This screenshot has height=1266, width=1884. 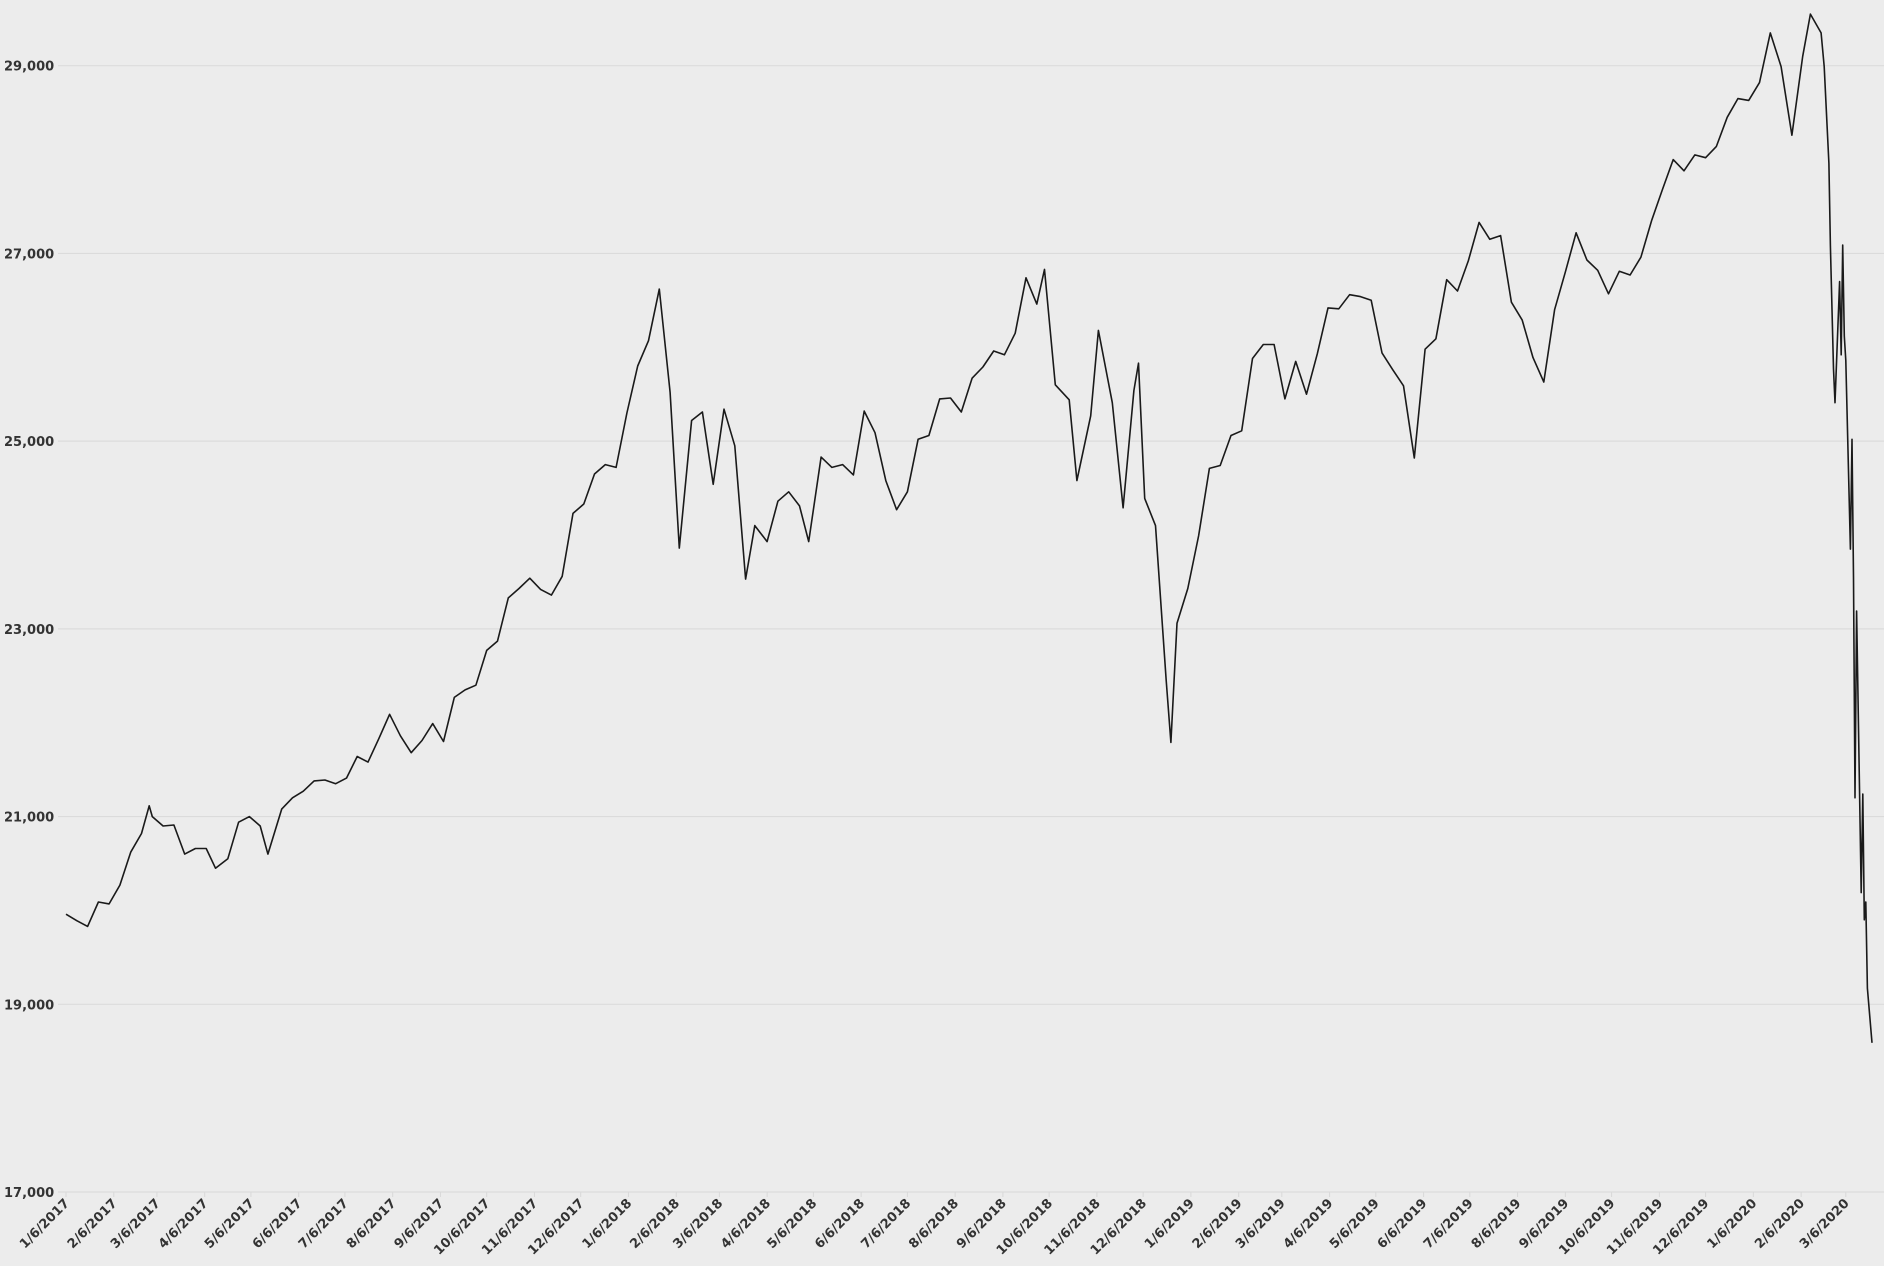 I want to click on x-tick-label: 5/6/2018, so click(x=792, y=1224).